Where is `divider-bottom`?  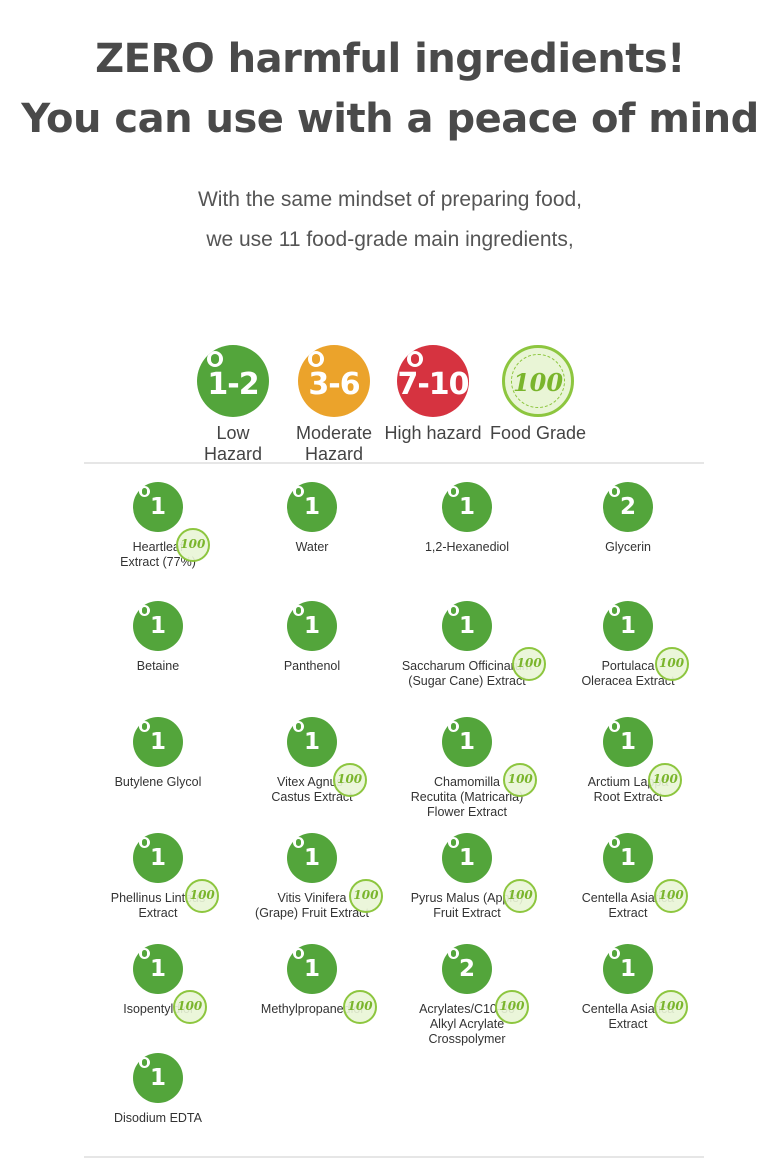
divider-bottom is located at coordinates (394, 1157).